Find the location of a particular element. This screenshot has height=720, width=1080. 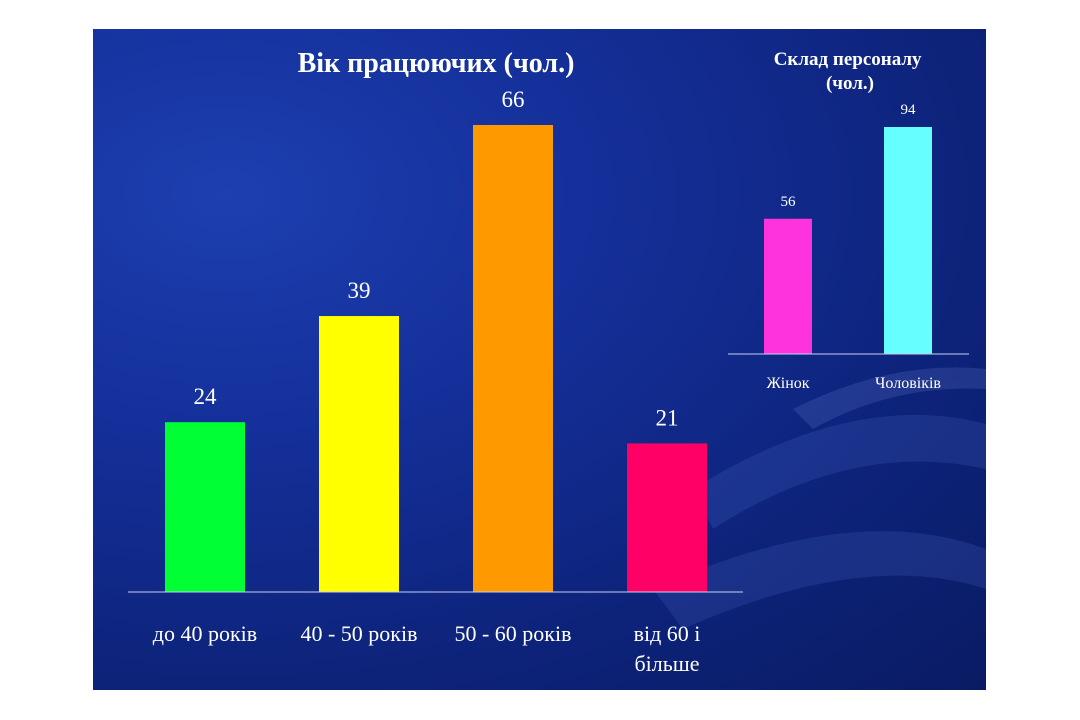

staff-value-label: 94 is located at coordinates (909, 110).